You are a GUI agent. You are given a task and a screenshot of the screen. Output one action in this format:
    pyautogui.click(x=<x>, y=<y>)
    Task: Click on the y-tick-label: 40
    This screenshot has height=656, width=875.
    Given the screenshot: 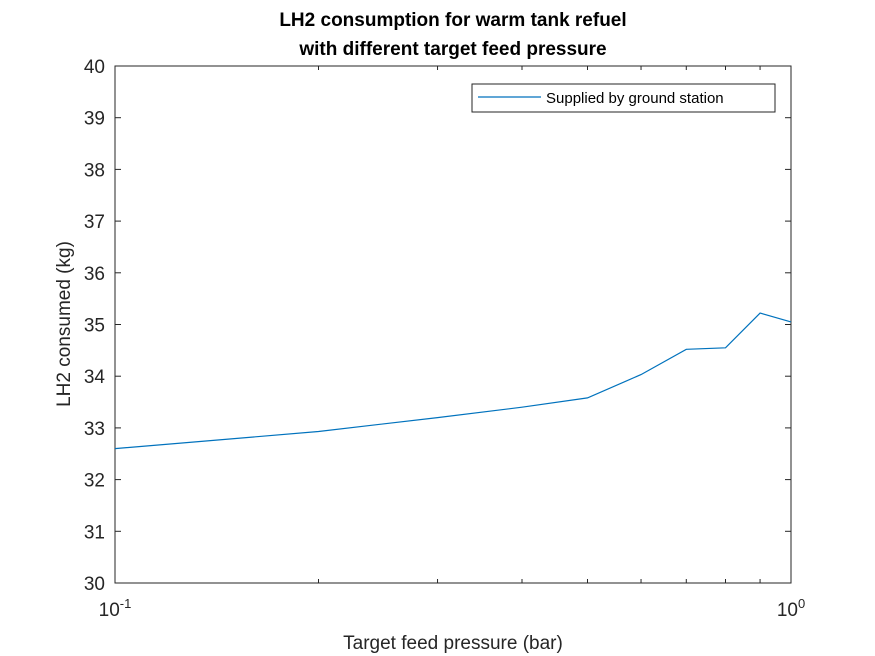 What is the action you would take?
    pyautogui.click(x=94, y=67)
    